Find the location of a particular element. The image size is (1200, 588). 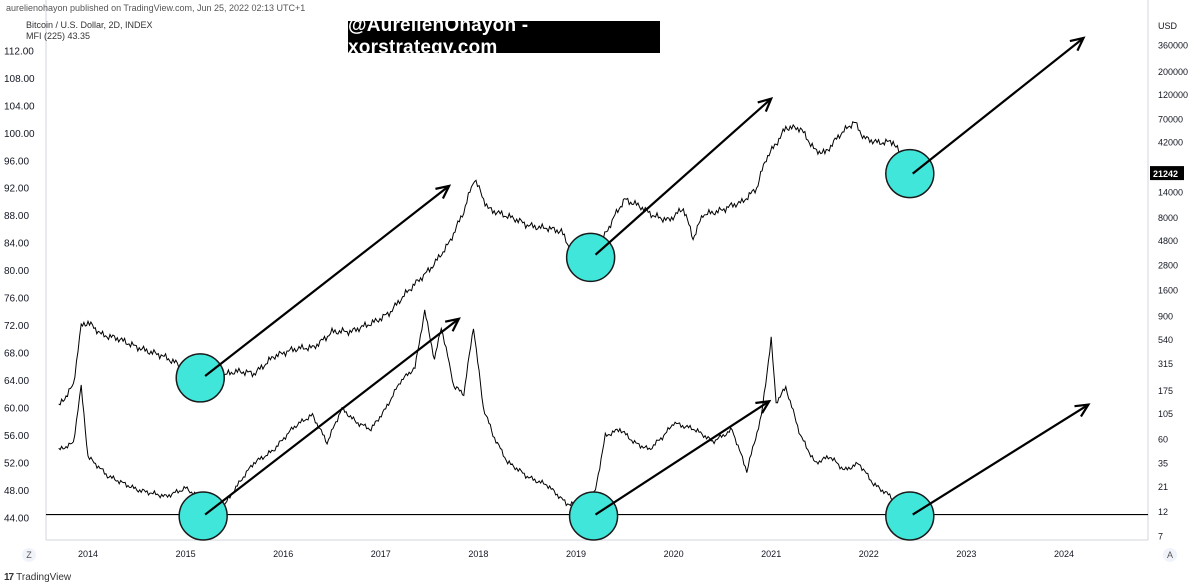

time-axis-label: 2019 is located at coordinates (576, 554).